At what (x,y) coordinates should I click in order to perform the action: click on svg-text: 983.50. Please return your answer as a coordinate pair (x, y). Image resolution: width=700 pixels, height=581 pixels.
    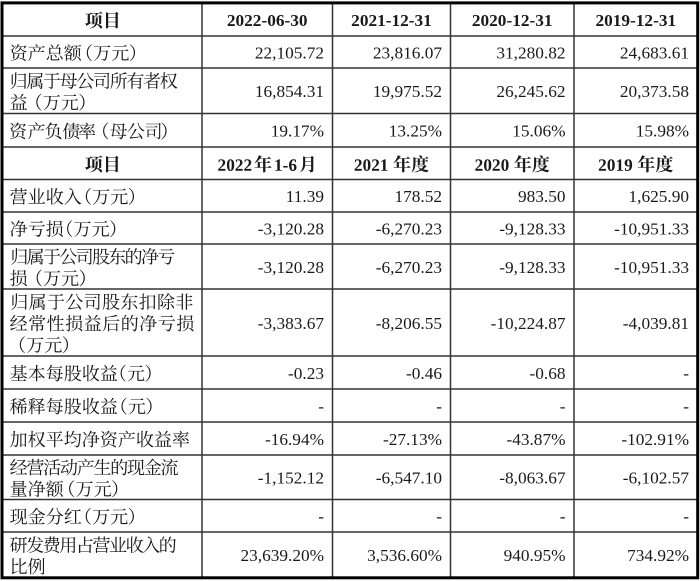
    Looking at the image, I should click on (542, 196).